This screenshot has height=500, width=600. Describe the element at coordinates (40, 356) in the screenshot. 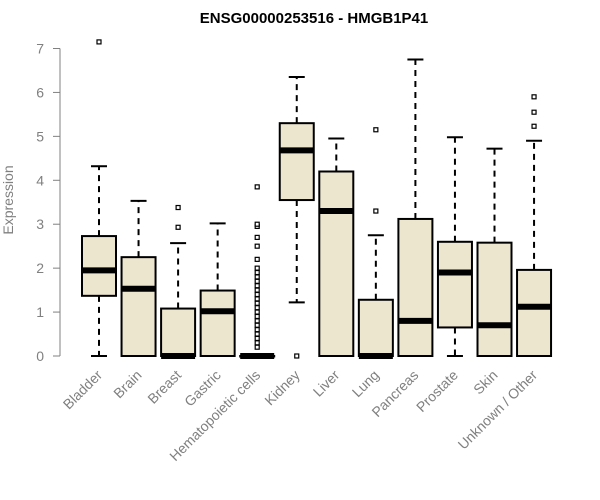

I see `y-tick-label: 0` at that location.